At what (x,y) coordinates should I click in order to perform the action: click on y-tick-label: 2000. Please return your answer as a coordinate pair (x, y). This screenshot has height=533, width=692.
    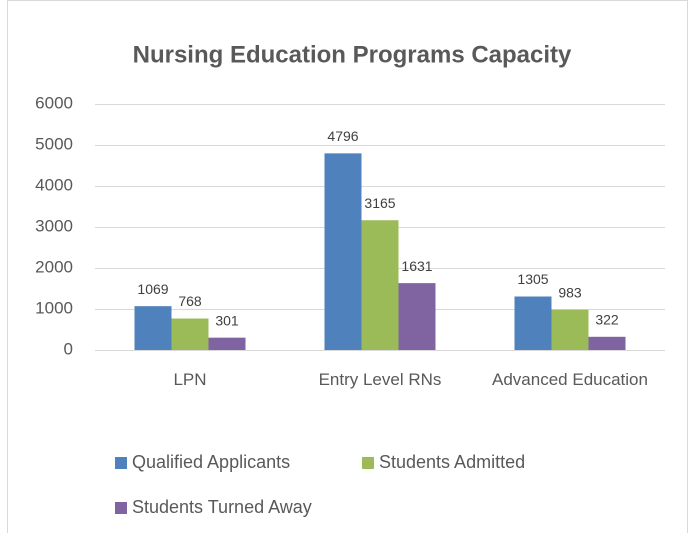
    Looking at the image, I should click on (54, 266).